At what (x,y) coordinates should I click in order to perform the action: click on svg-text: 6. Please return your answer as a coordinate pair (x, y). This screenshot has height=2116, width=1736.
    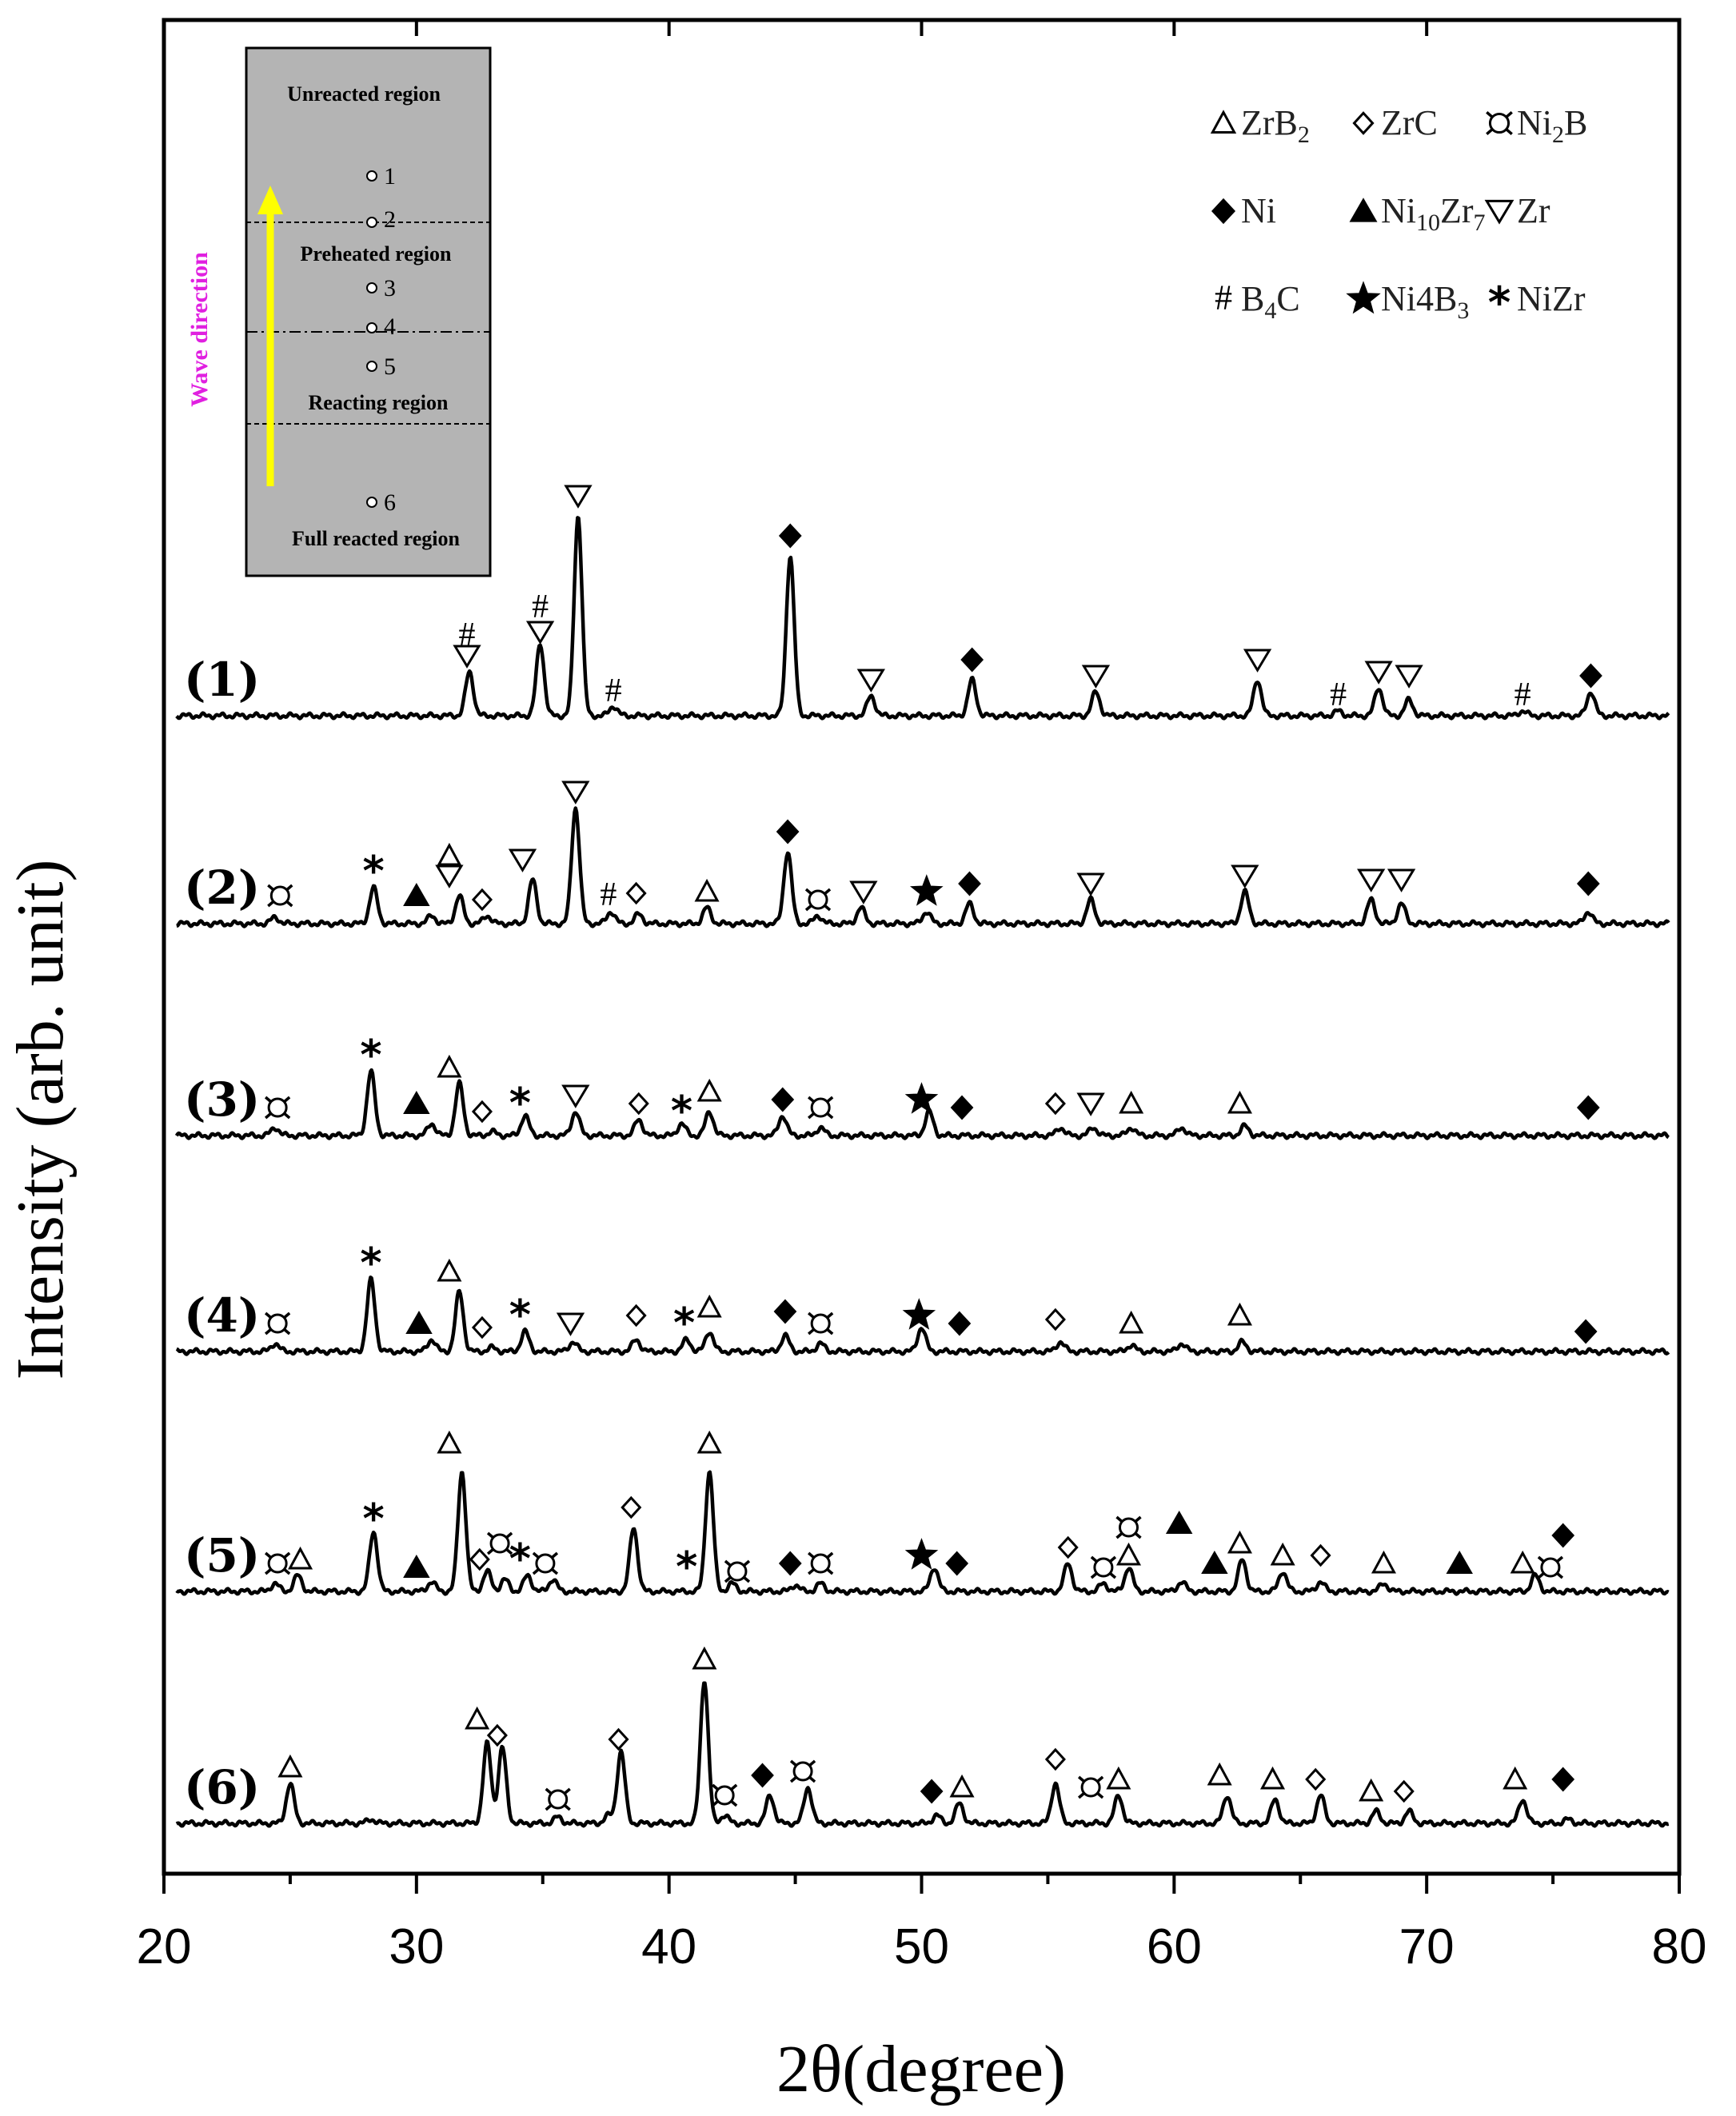
    Looking at the image, I should click on (390, 502).